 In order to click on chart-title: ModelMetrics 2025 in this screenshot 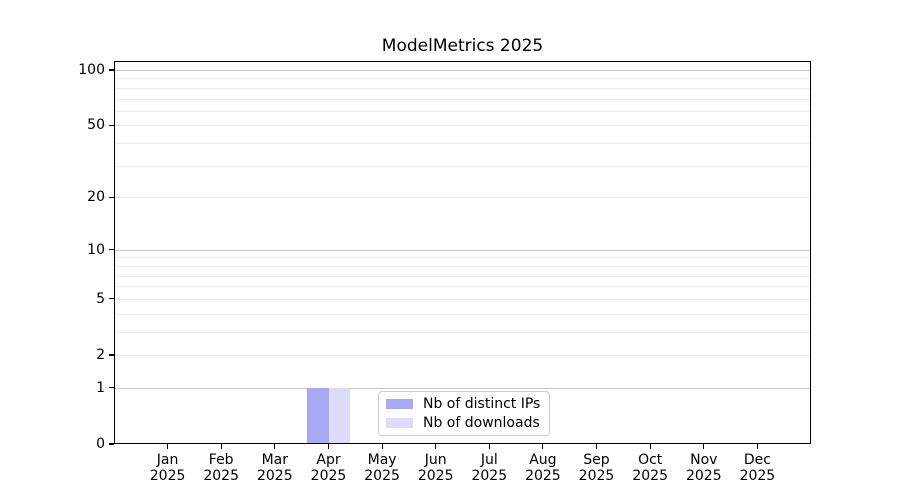, I will do `click(462, 46)`.